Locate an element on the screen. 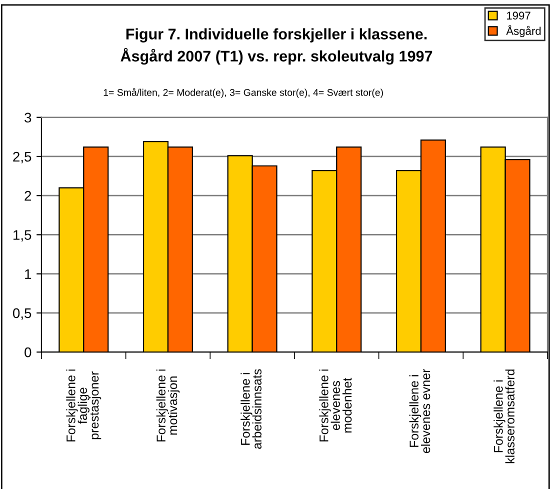 The image size is (553, 489). x-tick-label: Forskjellene i faglige prestasjoner is located at coordinates (84, 406).